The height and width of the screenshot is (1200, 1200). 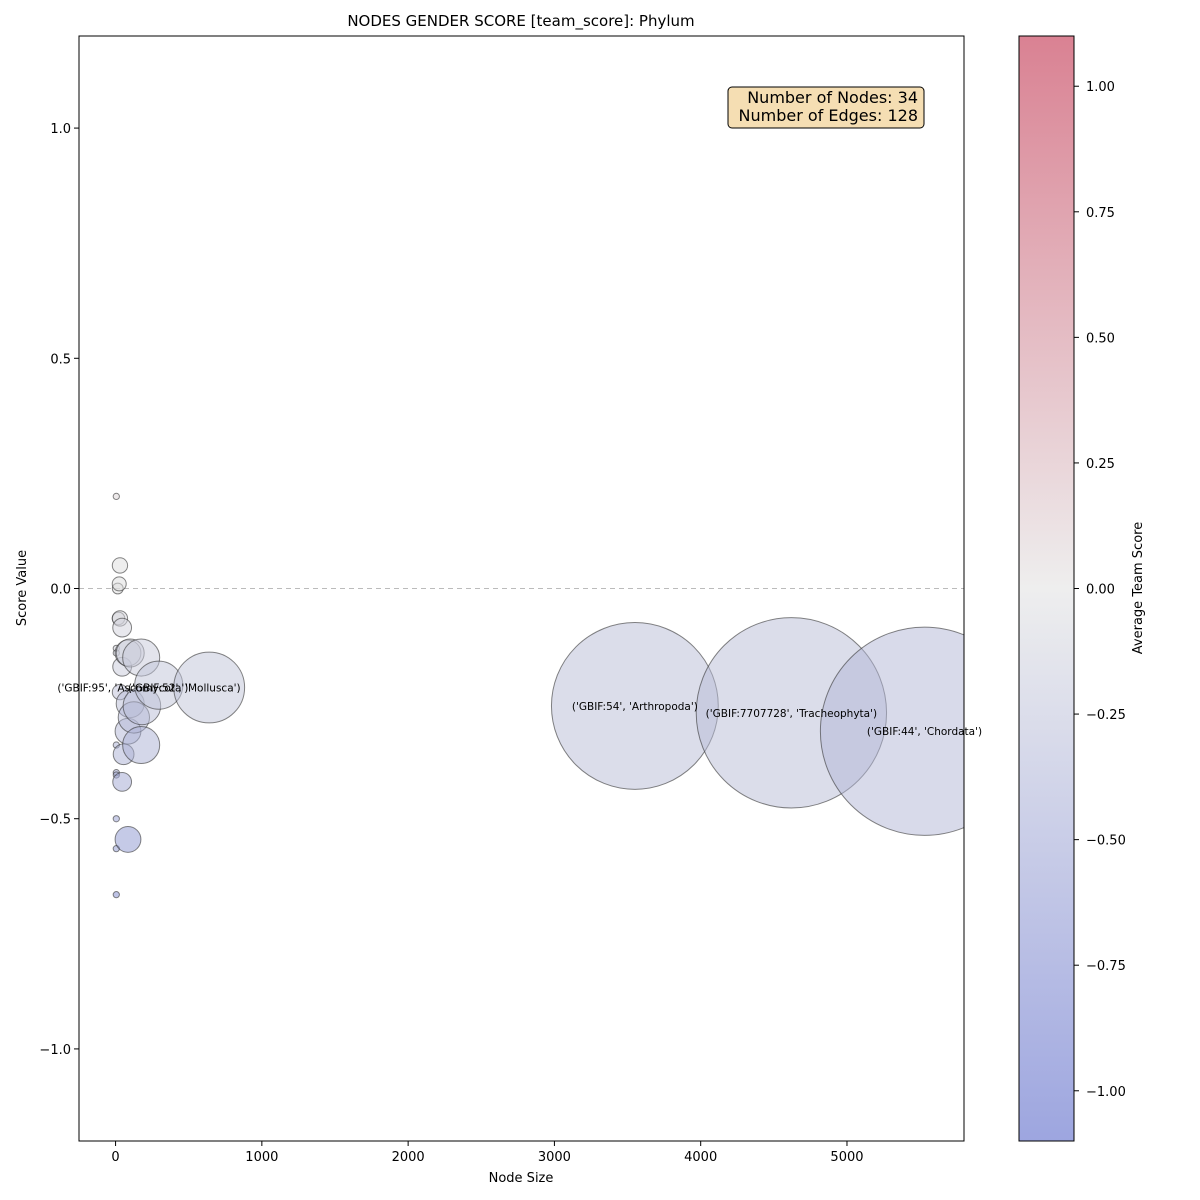 I want to click on colorbar-tick-label: 0.75, so click(x=1100, y=213).